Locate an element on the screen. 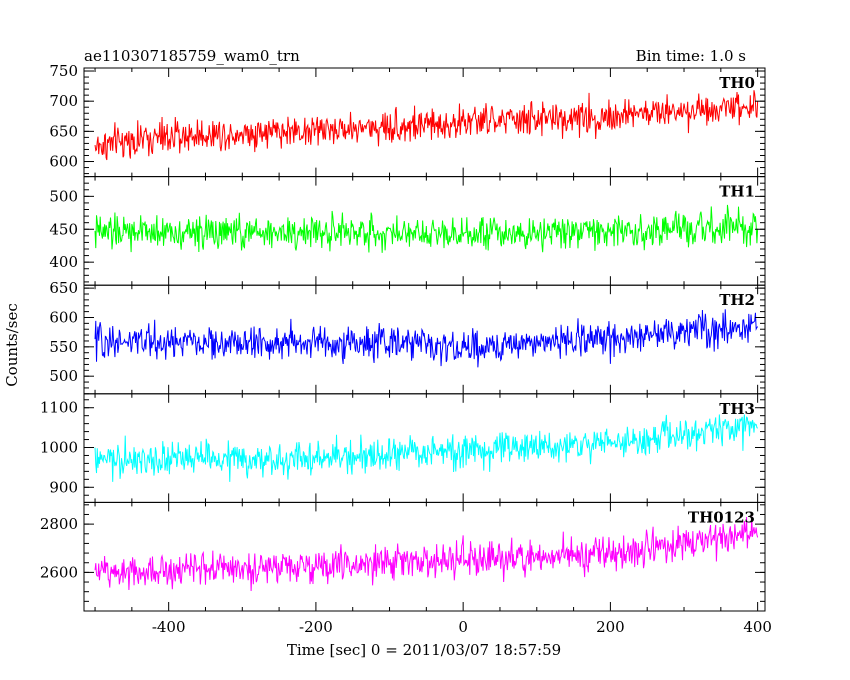 This screenshot has height=680, width=850. x-axis-label: Time [sec] 0 = 2011/03/07 18:57:59 is located at coordinates (424, 650).